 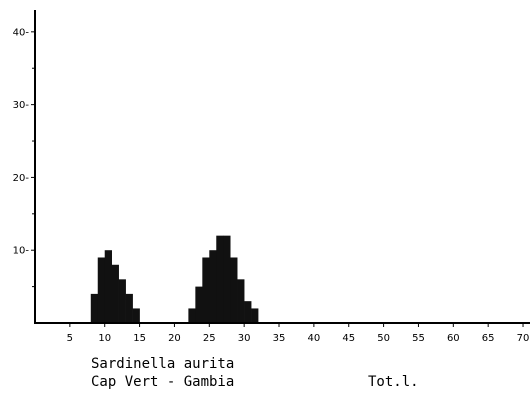 What do you see at coordinates (393, 382) in the screenshot?
I see `caption-measure: Tot.l.` at bounding box center [393, 382].